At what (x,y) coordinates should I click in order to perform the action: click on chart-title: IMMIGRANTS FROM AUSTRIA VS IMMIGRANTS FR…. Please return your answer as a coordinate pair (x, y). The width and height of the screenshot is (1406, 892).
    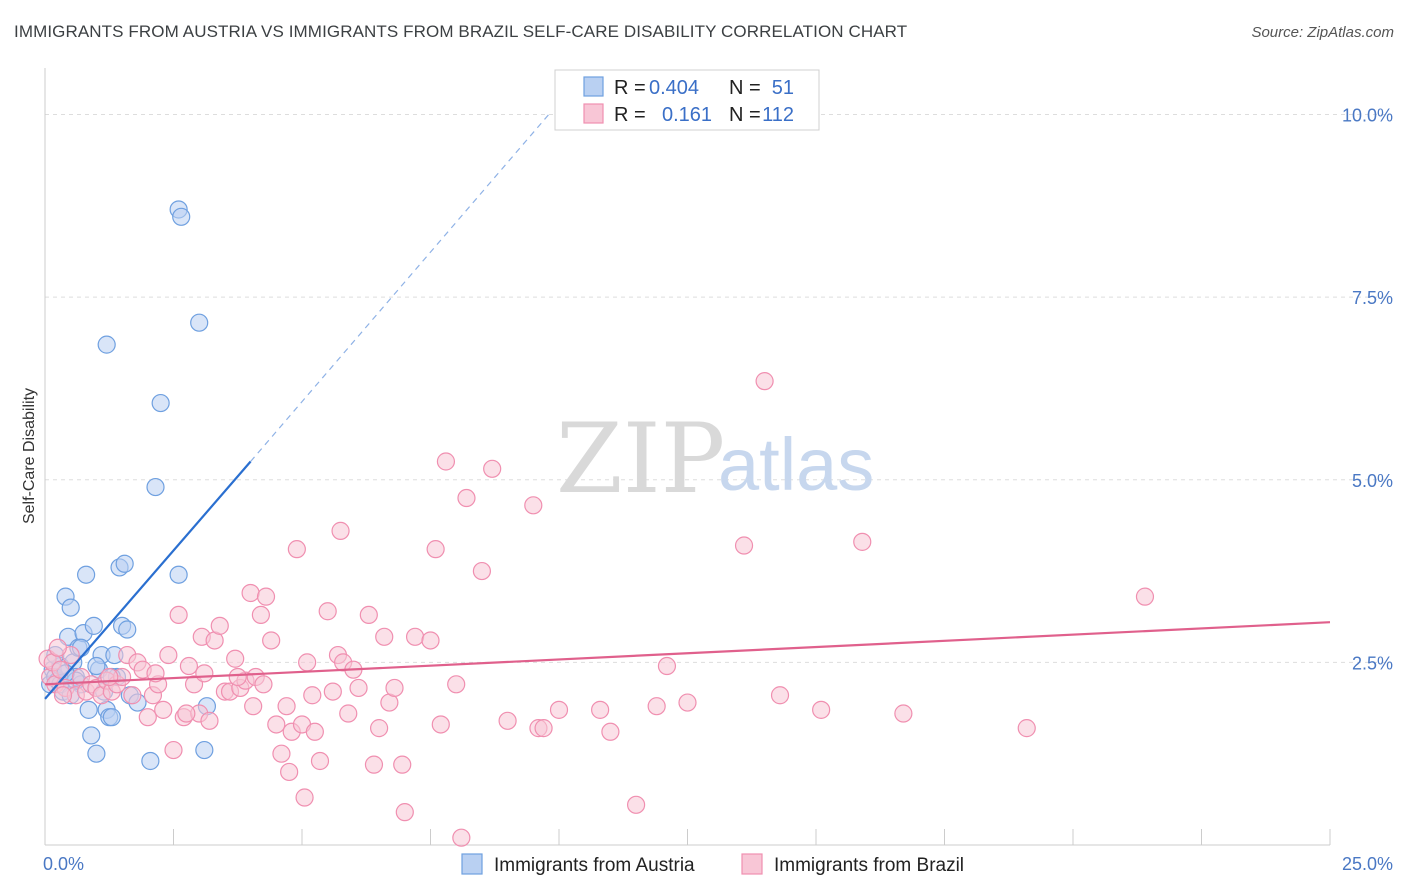
    Looking at the image, I should click on (461, 31).